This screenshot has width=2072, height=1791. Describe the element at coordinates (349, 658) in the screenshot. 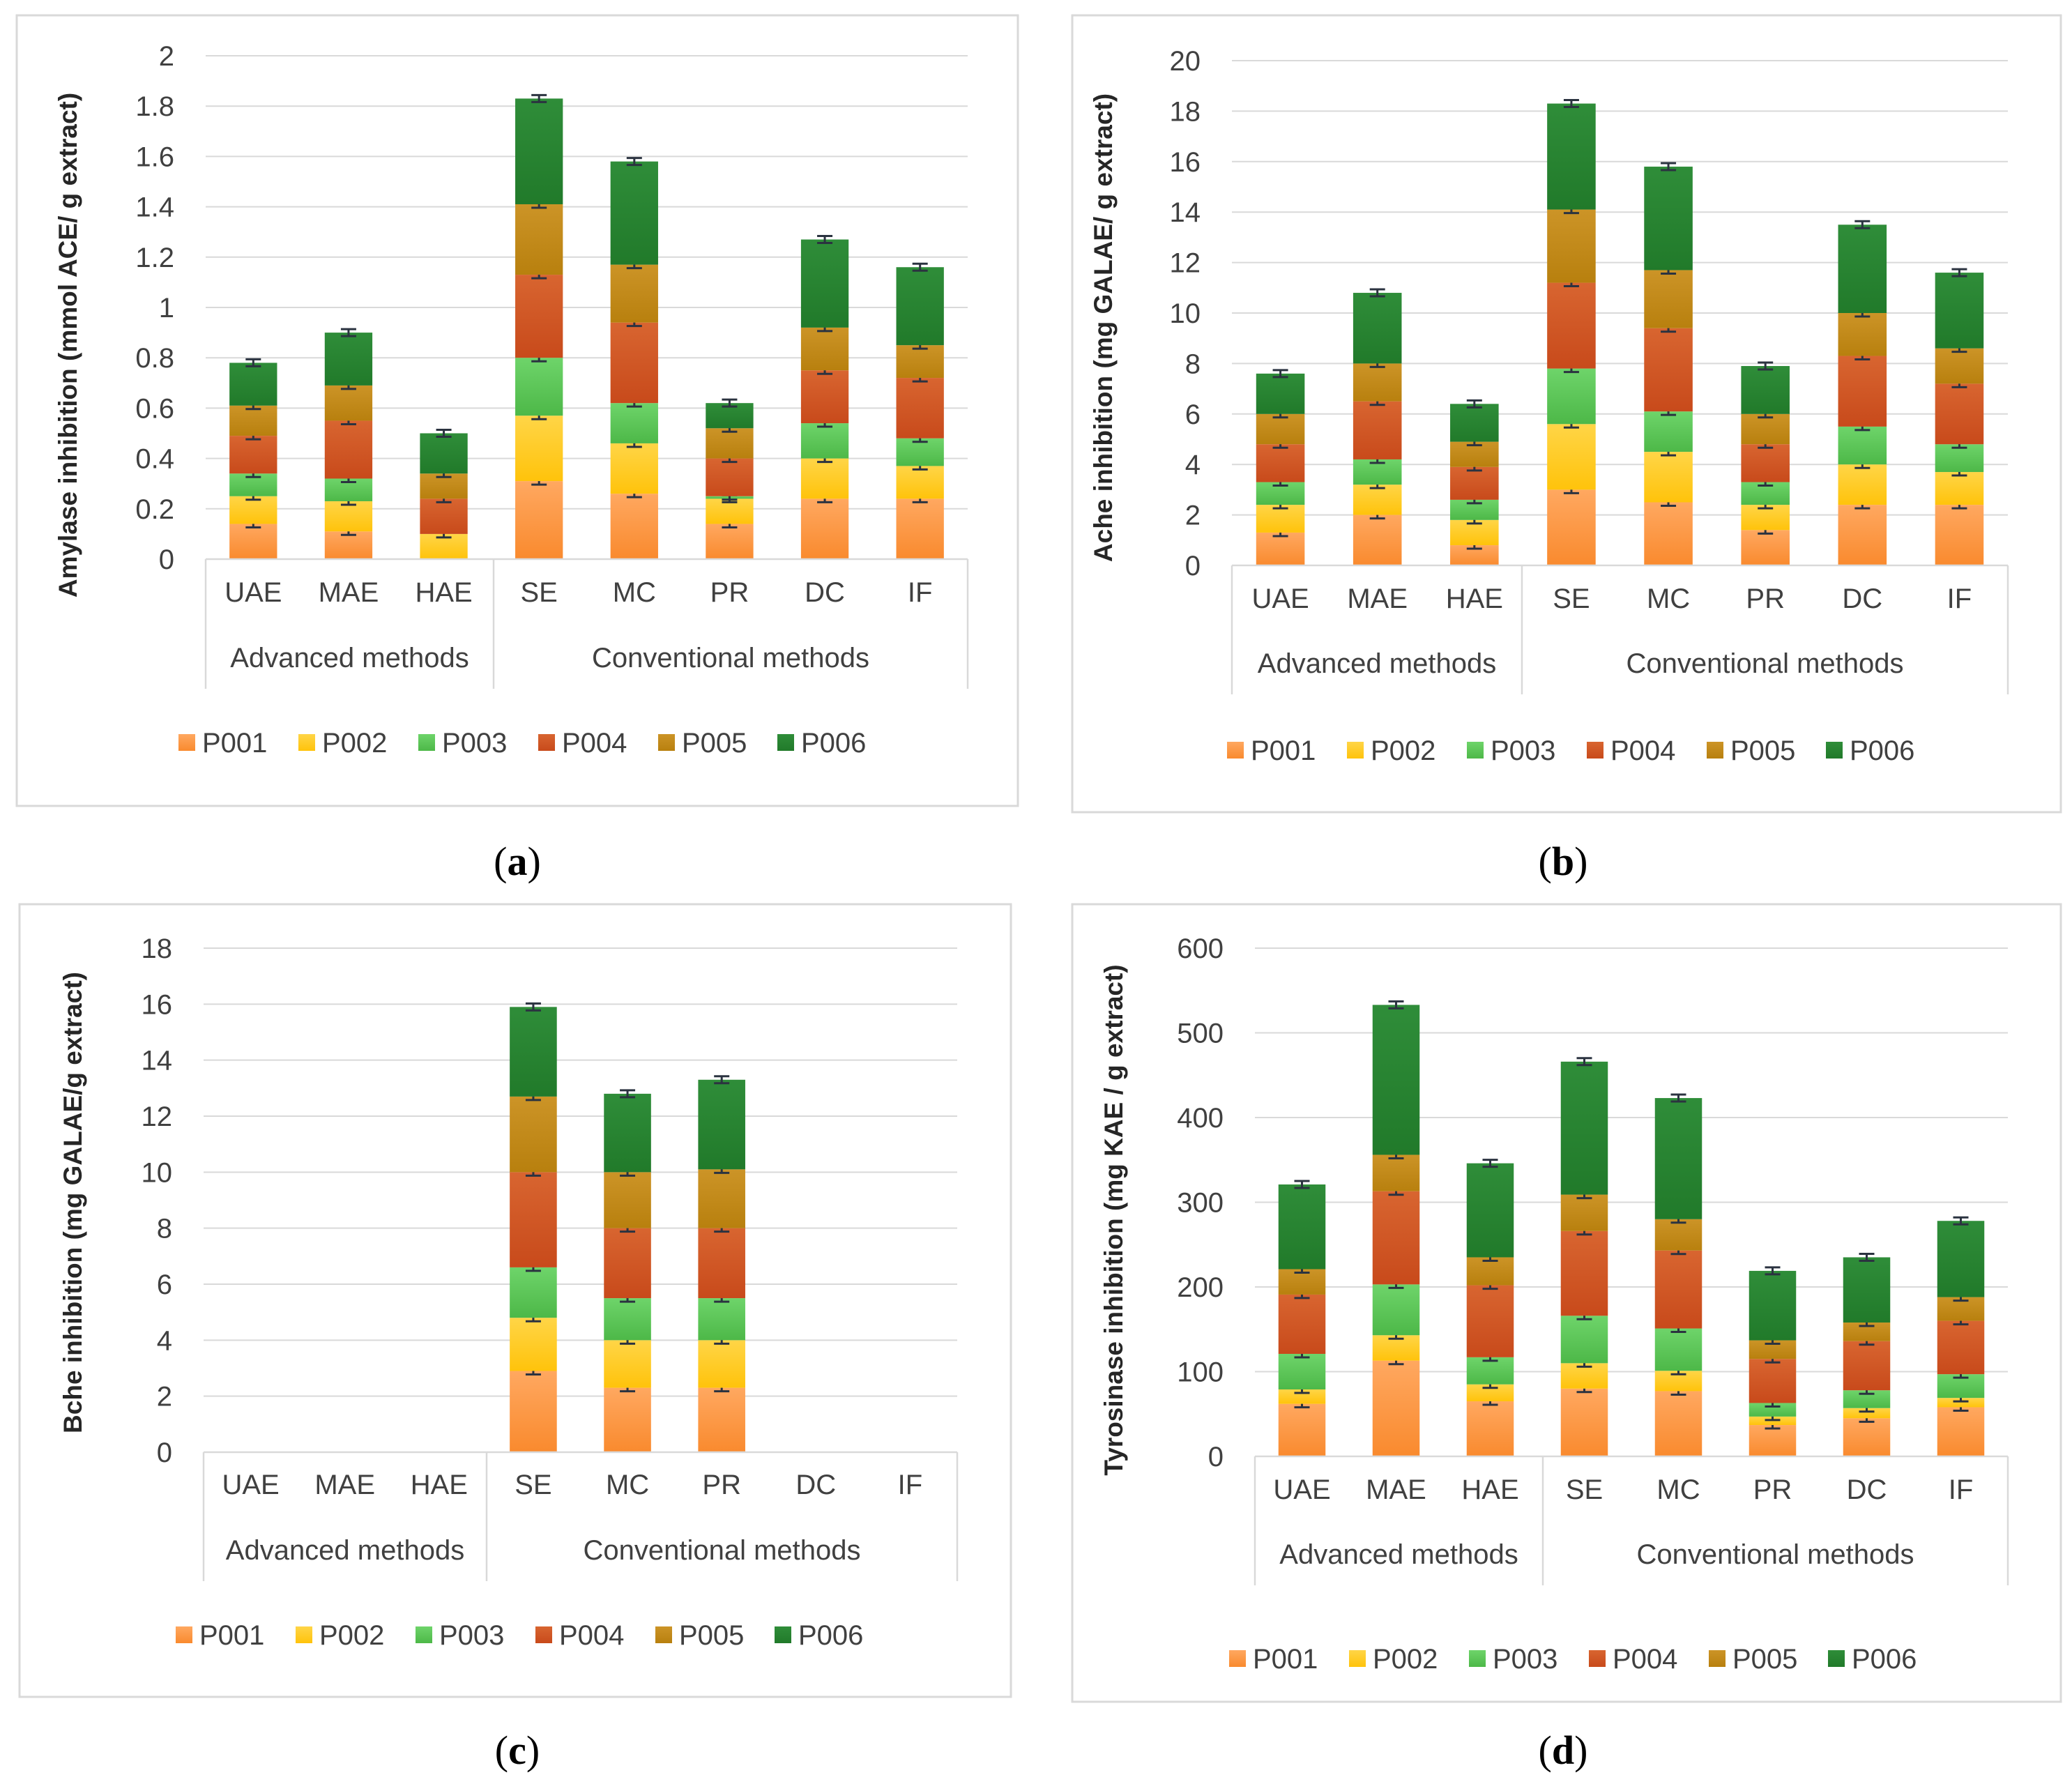

I see `panel-a-group-label: Advanced methods` at that location.